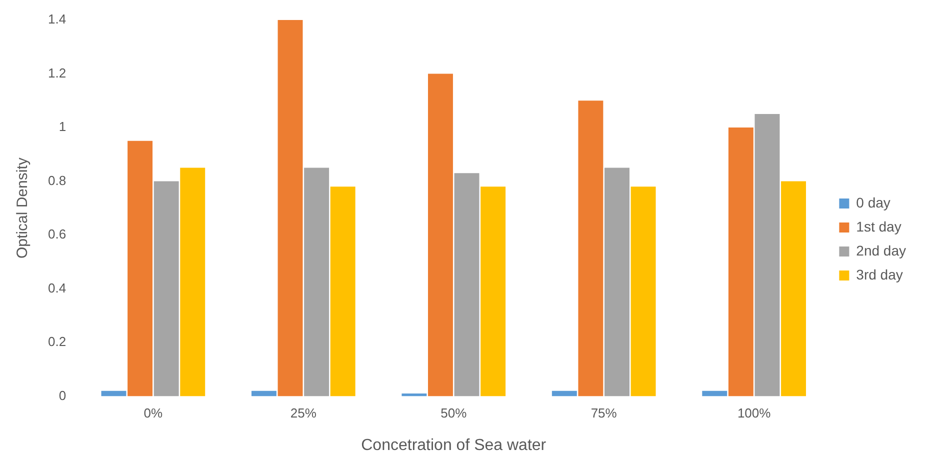  Describe the element at coordinates (57, 288) in the screenshot. I see `y-tick-label: 0.4` at that location.